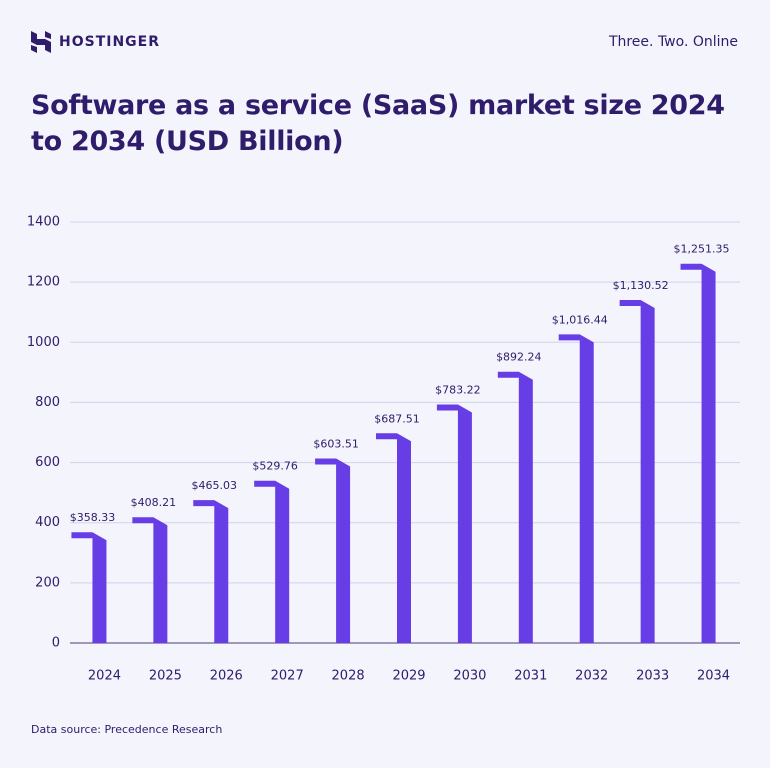 This screenshot has width=770, height=768. Describe the element at coordinates (641, 285) in the screenshot. I see `value-label: $1,130.52` at that location.